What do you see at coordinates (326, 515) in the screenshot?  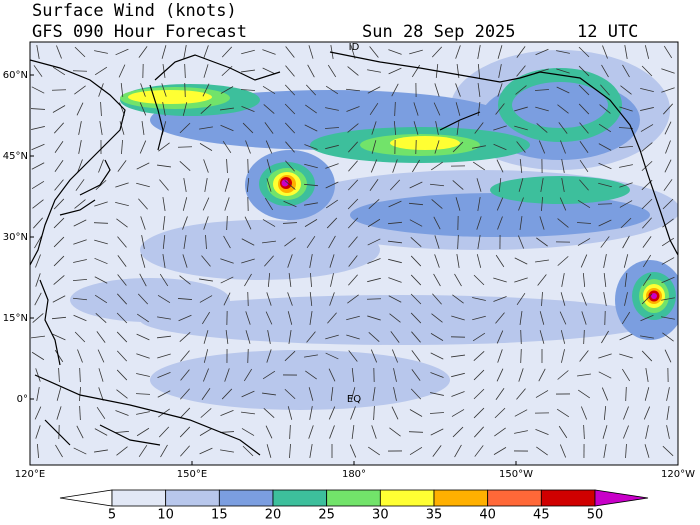 I see `colorbar-label: 25` at bounding box center [326, 515].